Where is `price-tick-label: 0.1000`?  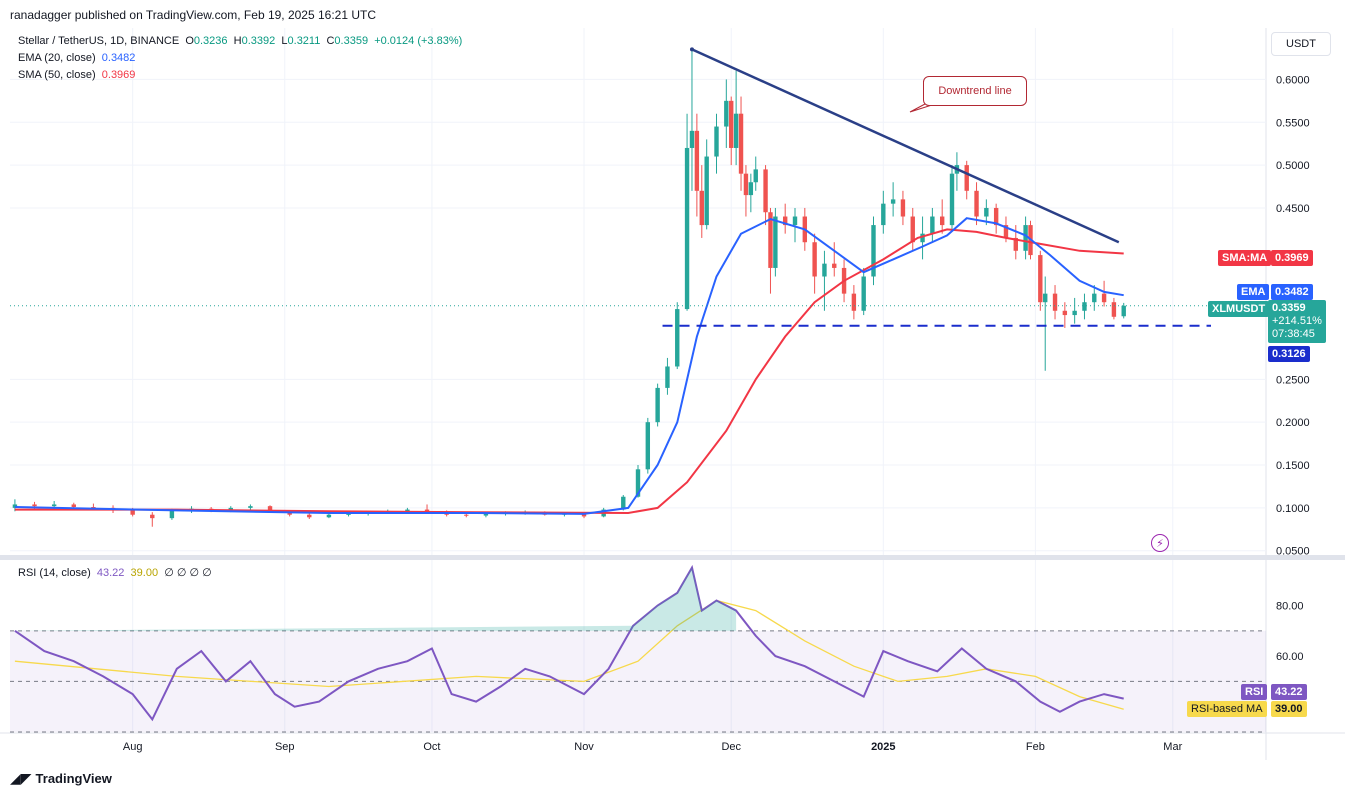 price-tick-label: 0.1000 is located at coordinates (1293, 509).